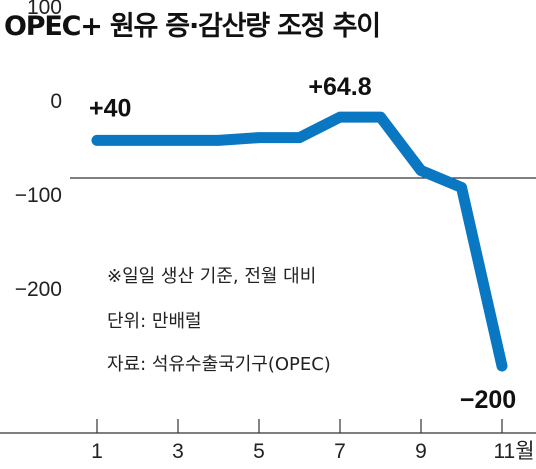  What do you see at coordinates (340, 451) in the screenshot?
I see `x-tick-label: 7` at bounding box center [340, 451].